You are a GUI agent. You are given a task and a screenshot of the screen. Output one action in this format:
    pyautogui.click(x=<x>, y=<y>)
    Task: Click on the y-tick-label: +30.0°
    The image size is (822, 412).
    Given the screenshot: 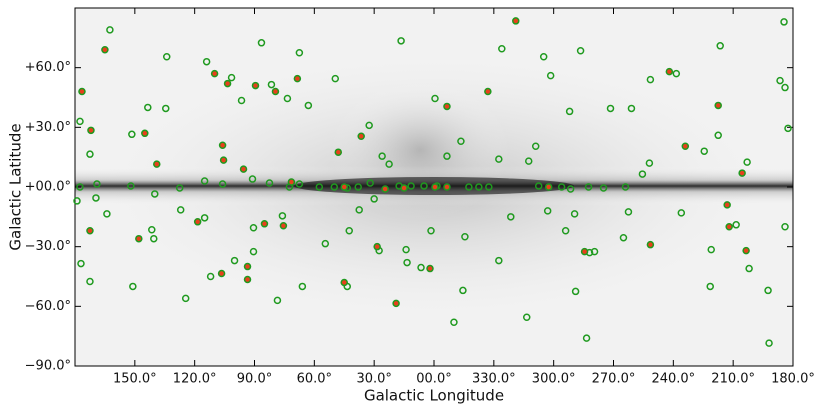 What is the action you would take?
    pyautogui.click(x=48, y=127)
    